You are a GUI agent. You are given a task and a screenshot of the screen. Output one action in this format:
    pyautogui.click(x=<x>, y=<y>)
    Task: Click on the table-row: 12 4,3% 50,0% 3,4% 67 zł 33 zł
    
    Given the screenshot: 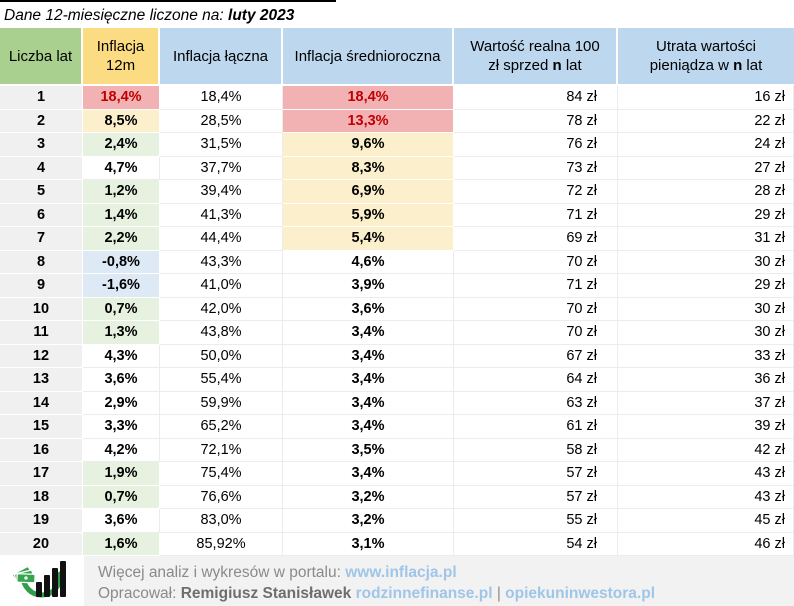 What is the action you would take?
    pyautogui.click(x=397, y=356)
    